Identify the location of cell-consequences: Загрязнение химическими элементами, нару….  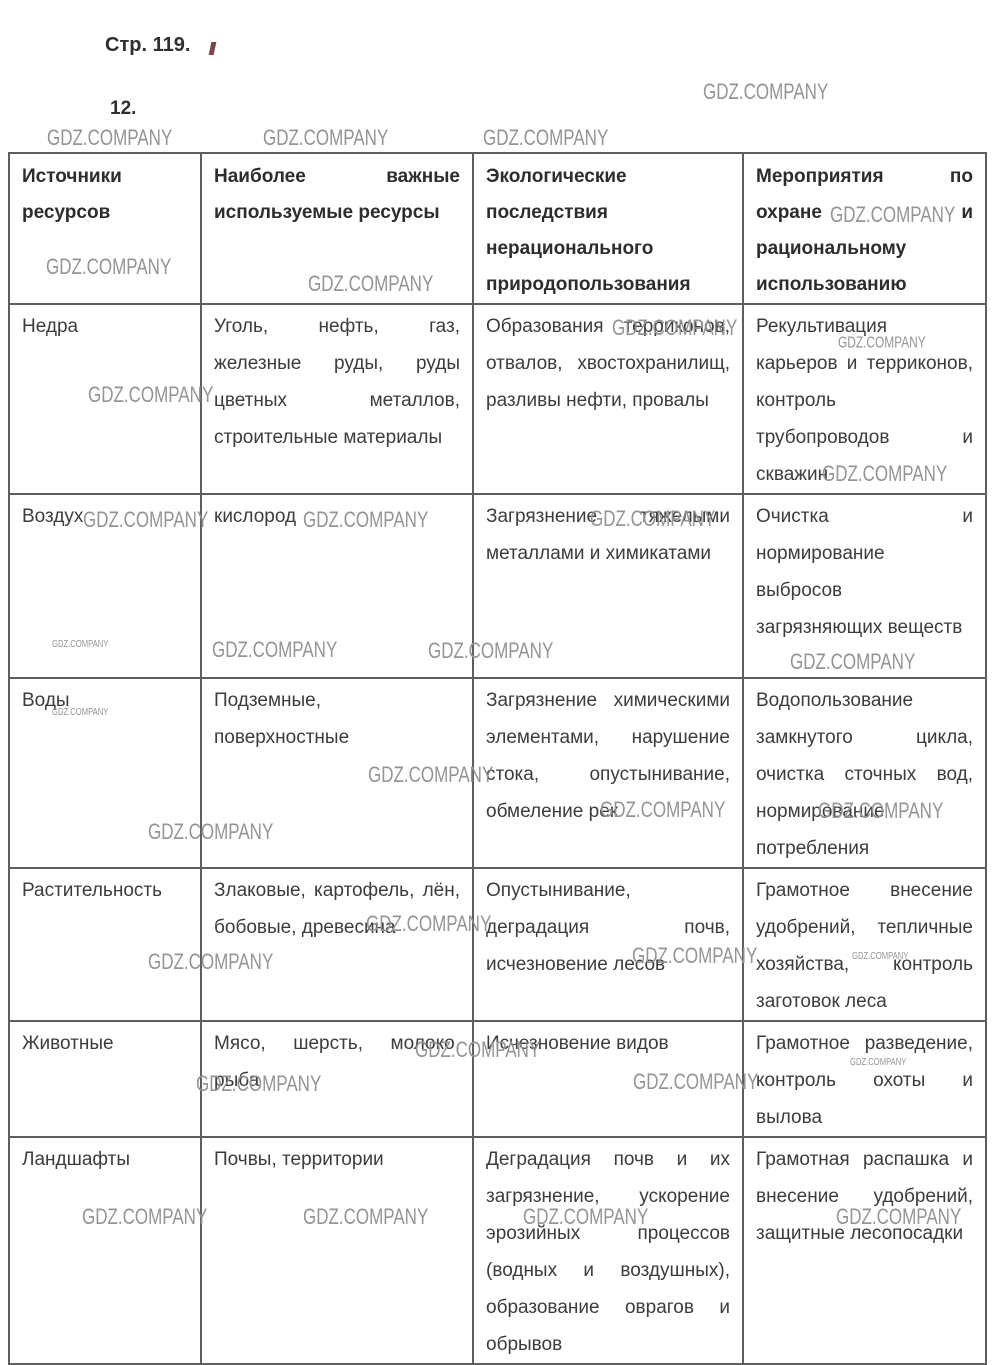
(608, 773).